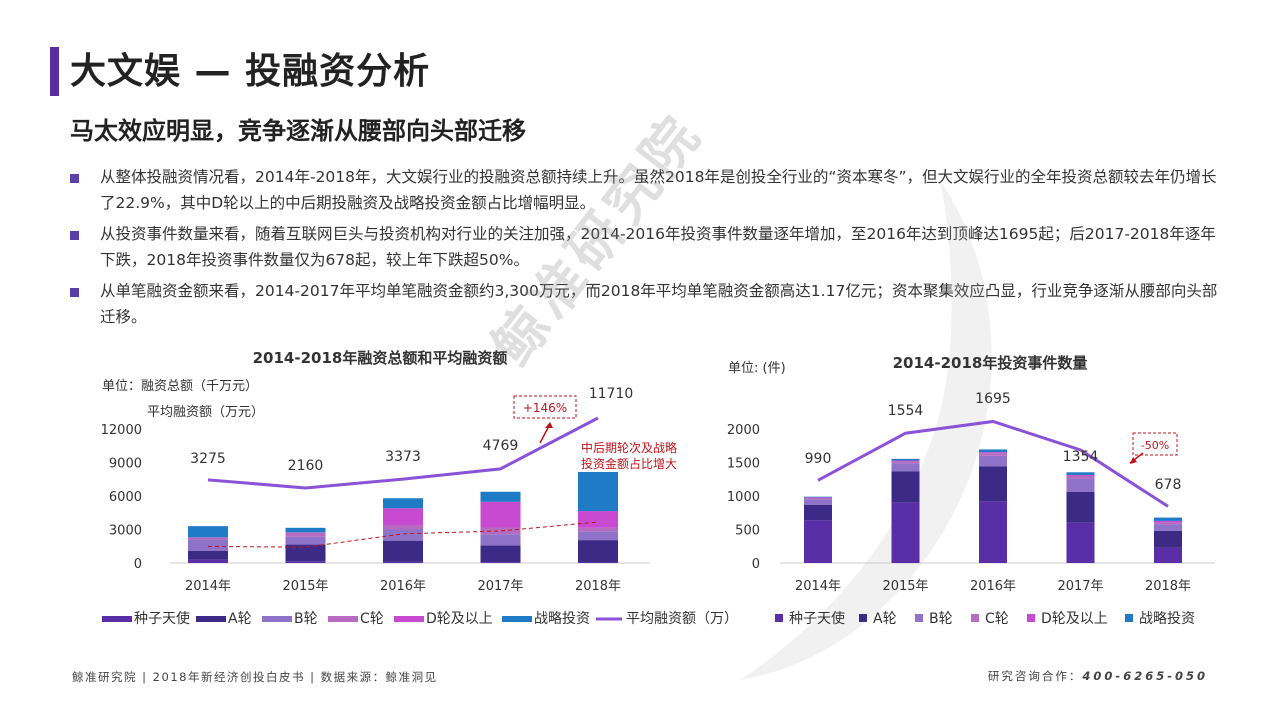  I want to click on chart2-title: 2014-2018年投资事件数量, so click(990, 363).